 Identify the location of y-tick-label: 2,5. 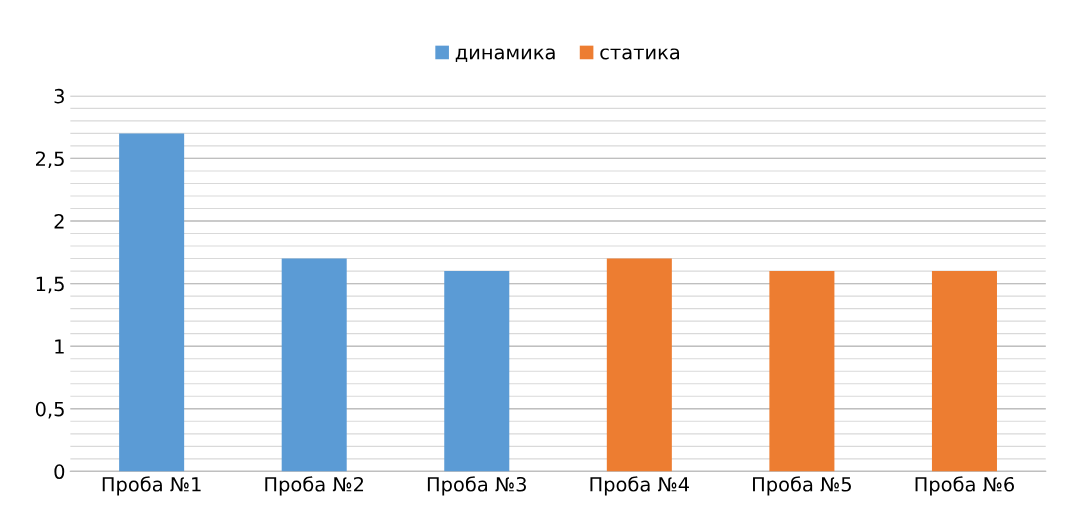
(50, 160).